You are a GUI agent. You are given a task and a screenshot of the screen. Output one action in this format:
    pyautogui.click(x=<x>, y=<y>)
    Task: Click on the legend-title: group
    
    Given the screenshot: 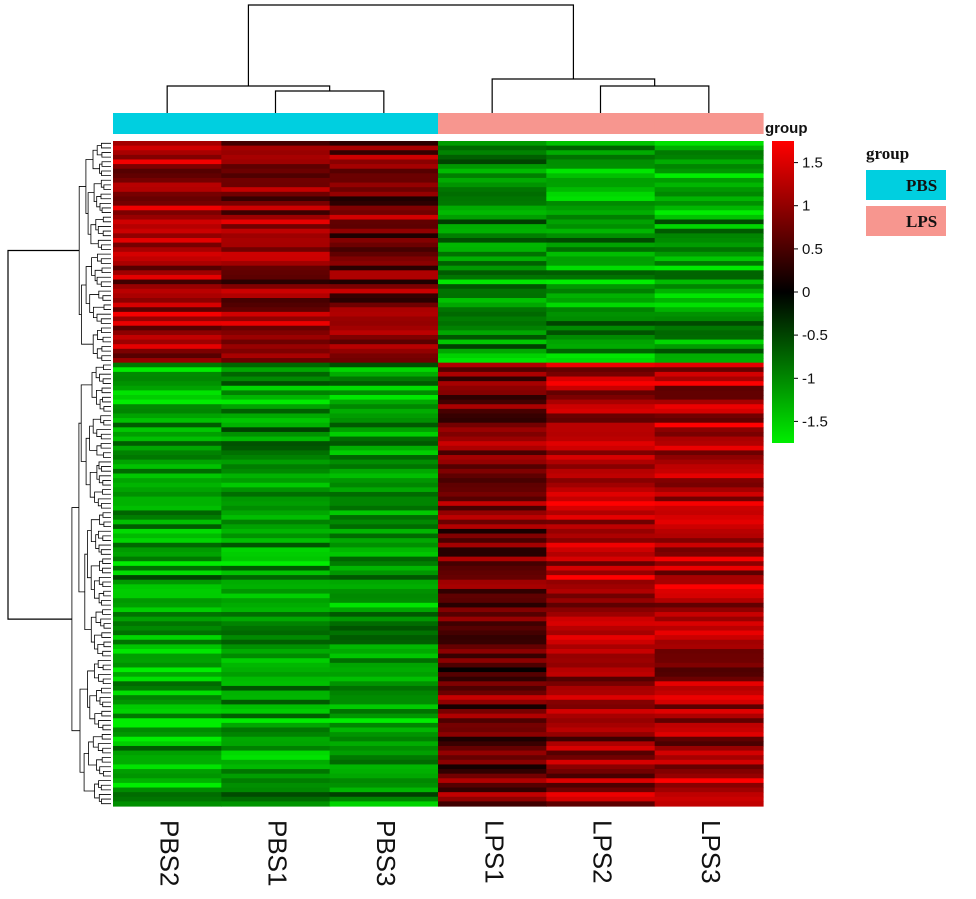 What is the action you would take?
    pyautogui.click(x=887, y=153)
    